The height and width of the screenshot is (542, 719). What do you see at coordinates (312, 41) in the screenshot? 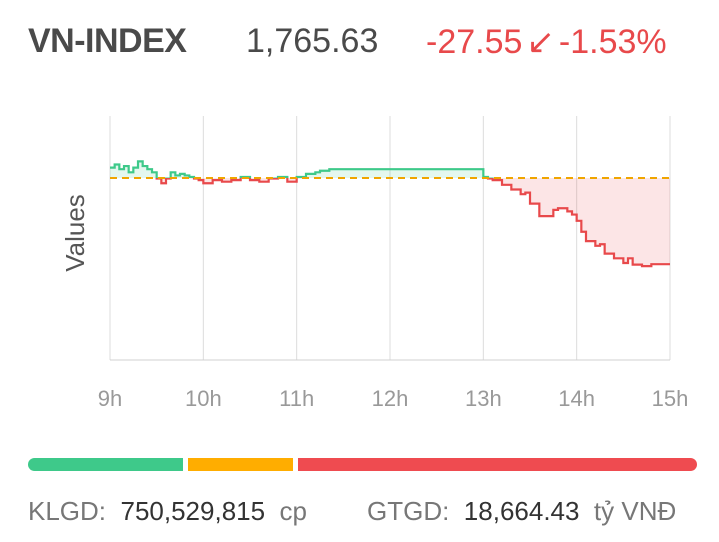
I see `index-value: 1,765.63` at bounding box center [312, 41].